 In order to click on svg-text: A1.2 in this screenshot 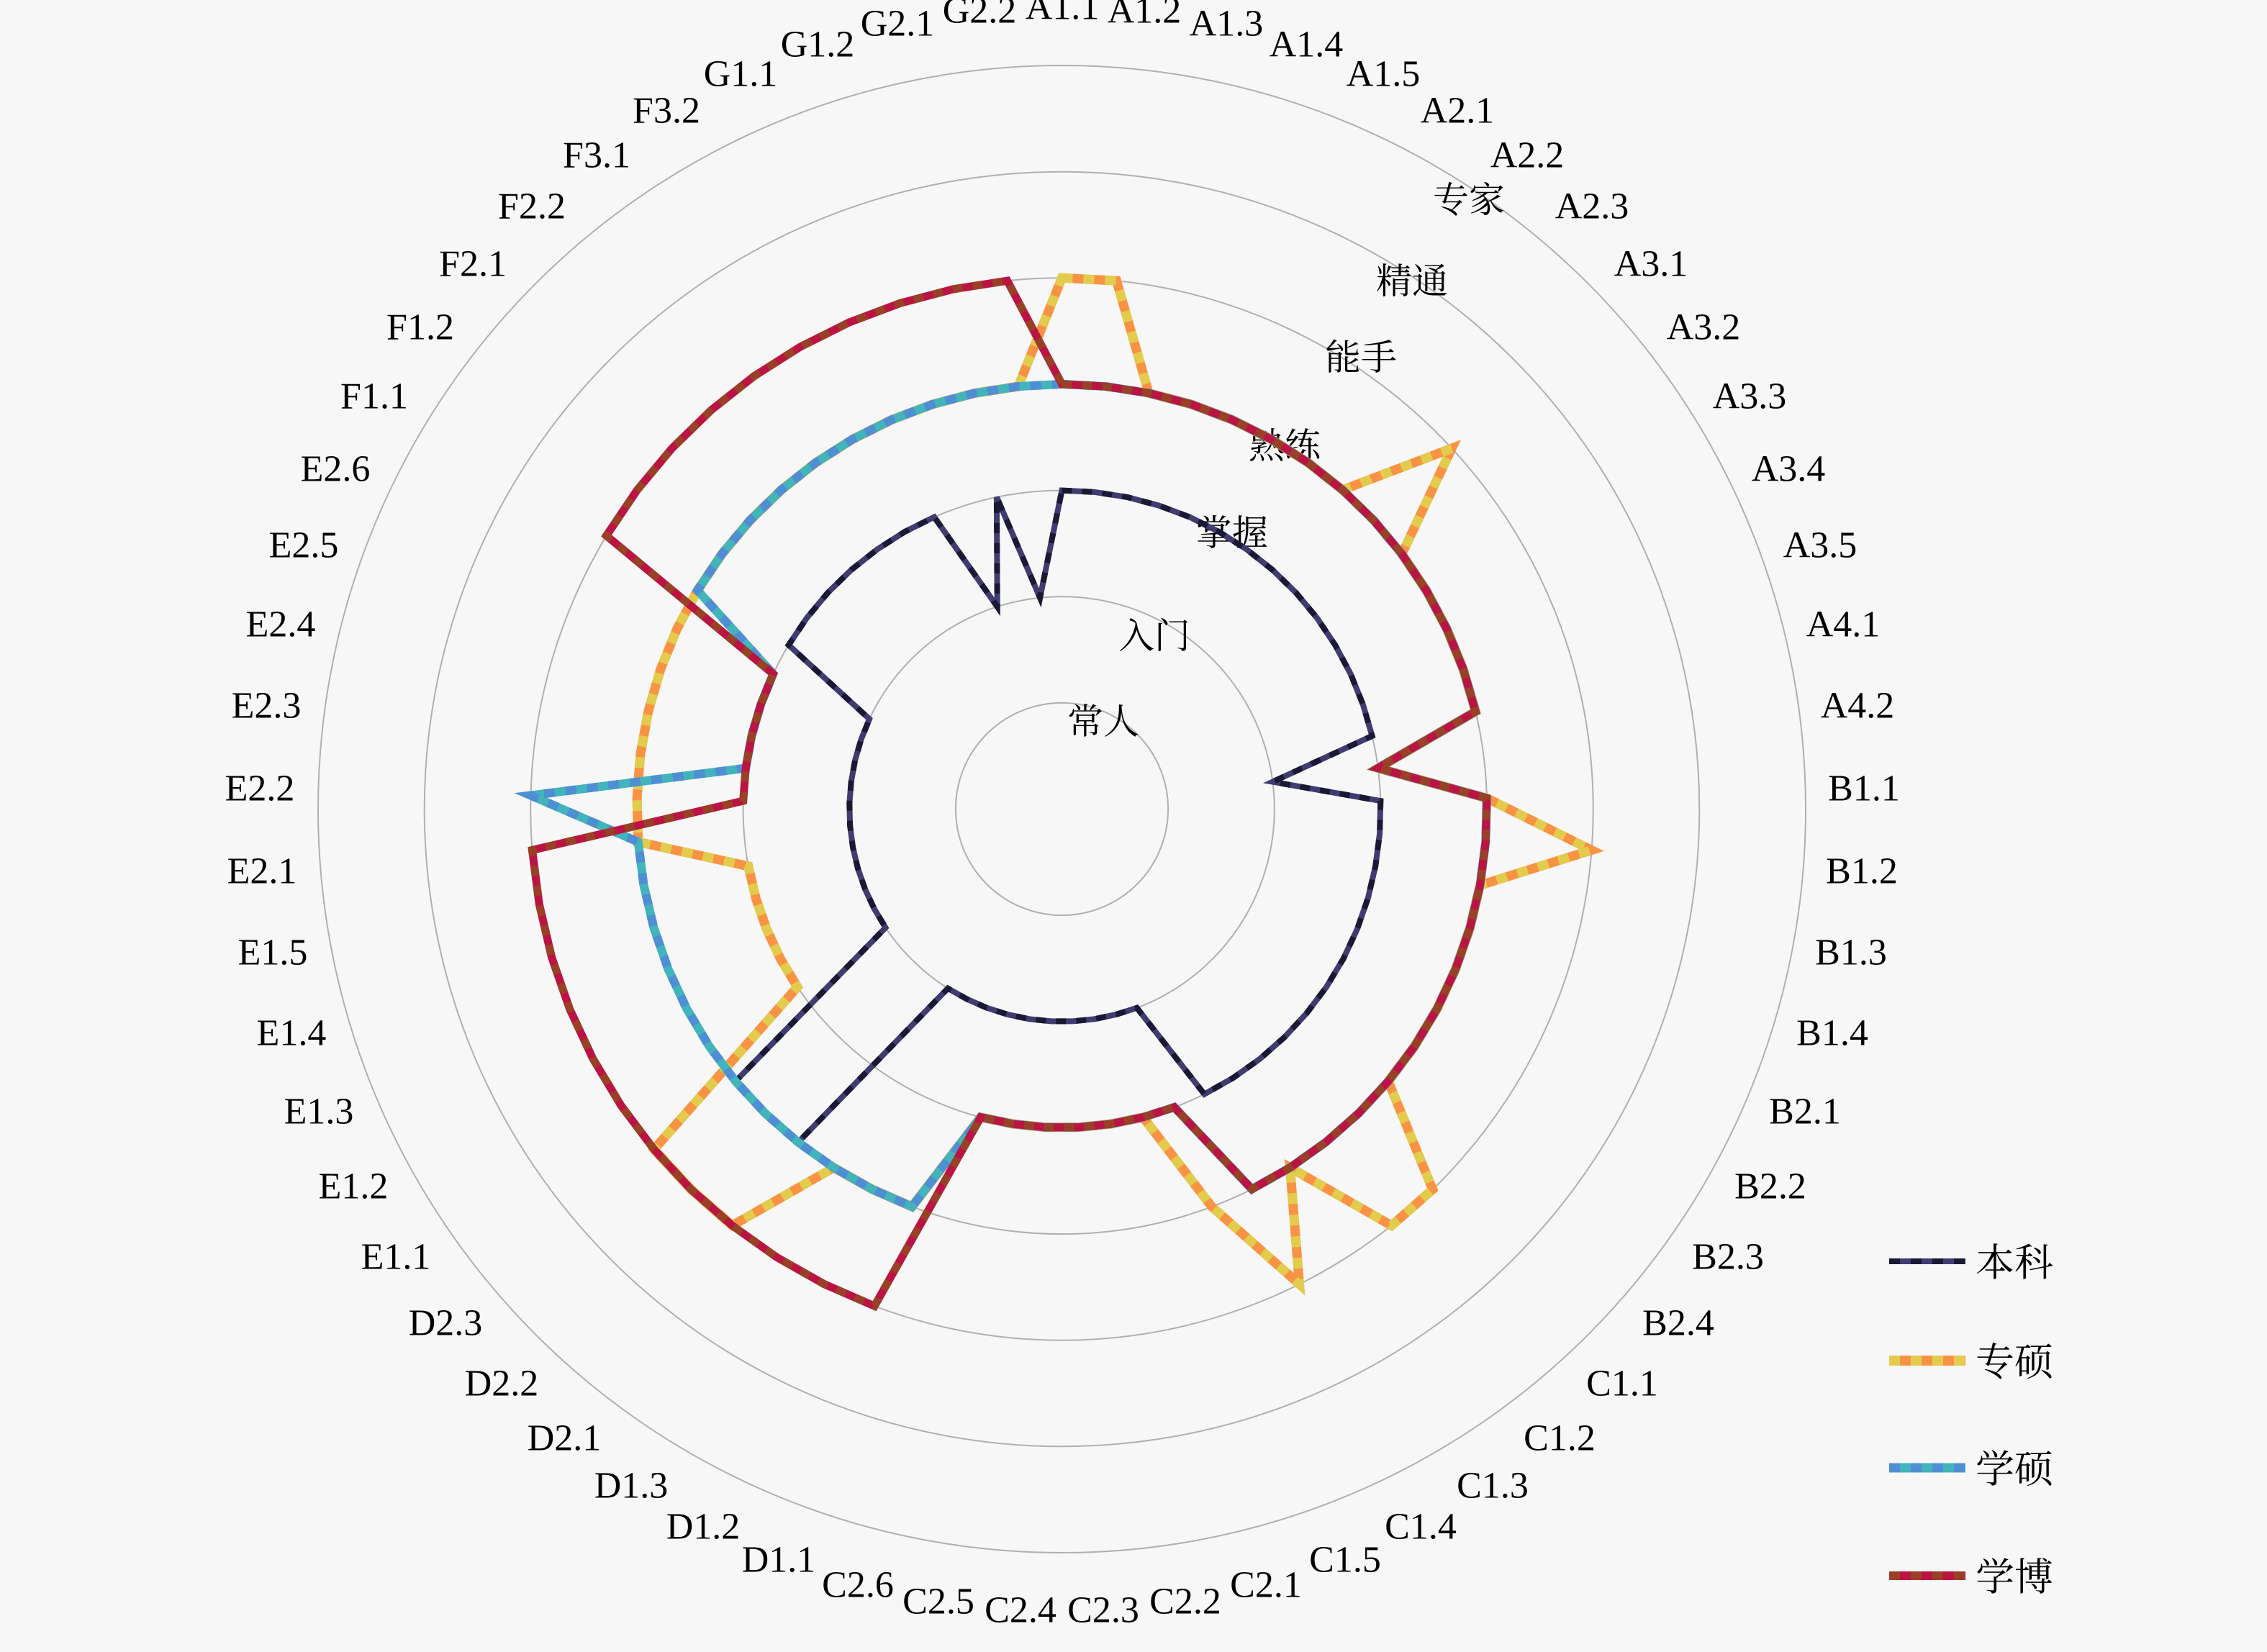, I will do `click(1145, 16)`.